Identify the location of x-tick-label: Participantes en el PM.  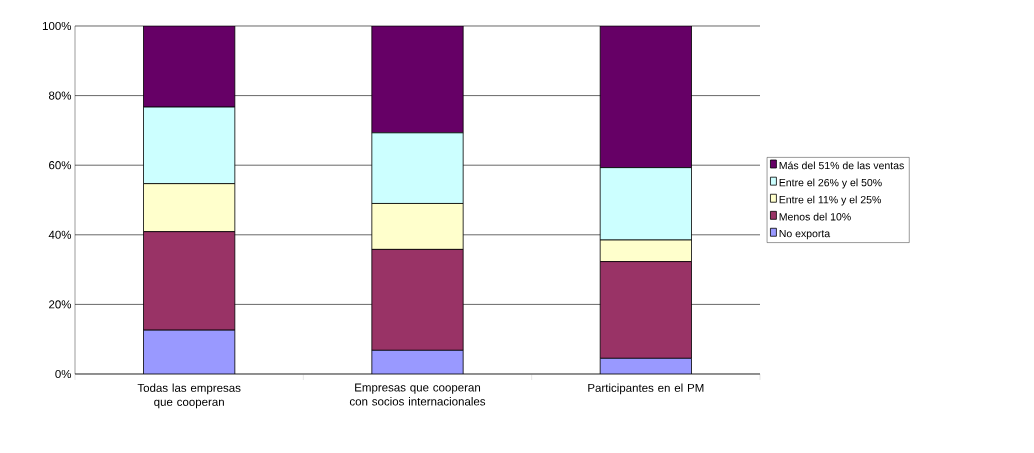
(646, 389).